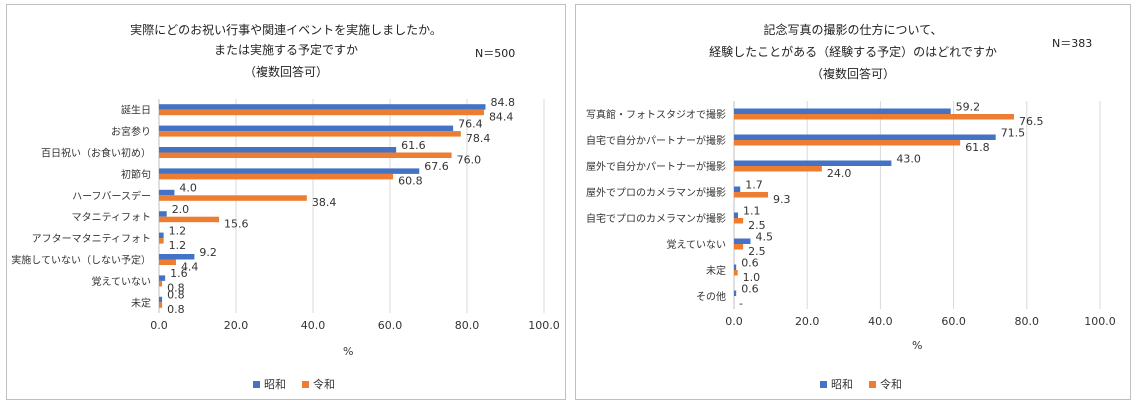  What do you see at coordinates (410, 181) in the screenshot?
I see `data-label: 60.8` at bounding box center [410, 181].